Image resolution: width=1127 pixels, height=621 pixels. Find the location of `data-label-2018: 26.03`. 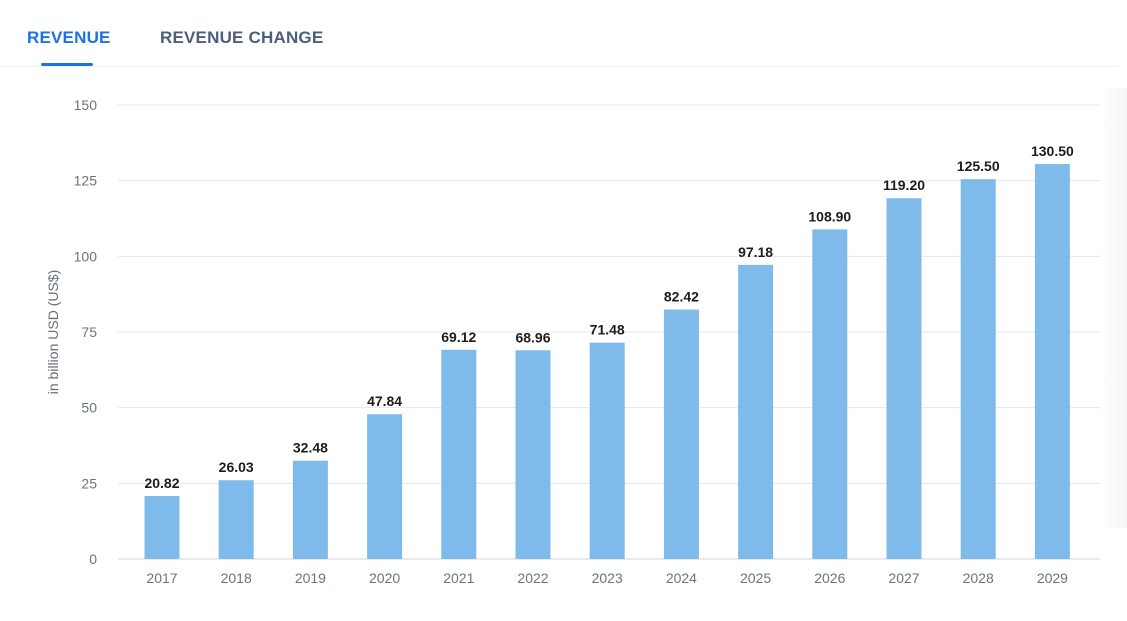

data-label-2018: 26.03 is located at coordinates (236, 467).